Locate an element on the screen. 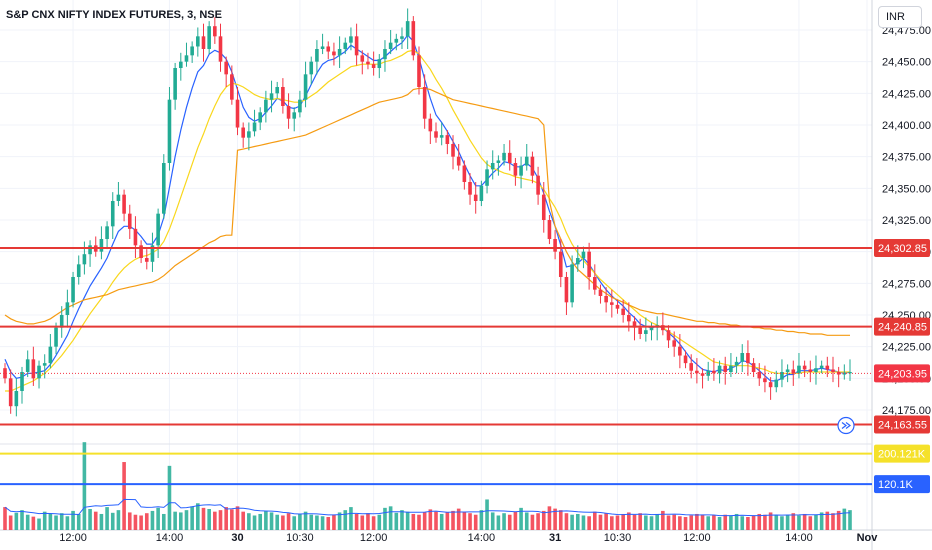 The width and height of the screenshot is (932, 550). currency-badge: INR is located at coordinates (900, 17).